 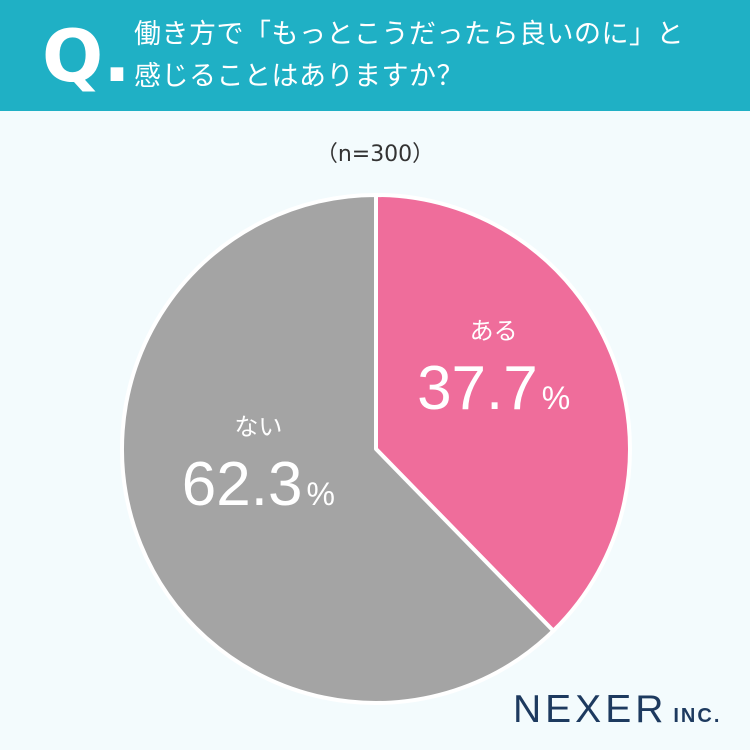 I want to click on pie-slice-value-1: 62.3%, so click(x=258, y=484).